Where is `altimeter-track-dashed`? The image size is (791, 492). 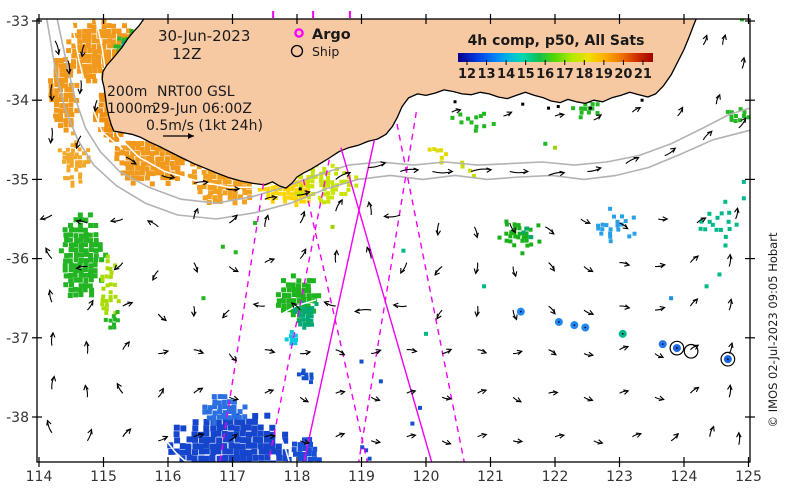
altimeter-track-dashed is located at coordinates (335, 320).